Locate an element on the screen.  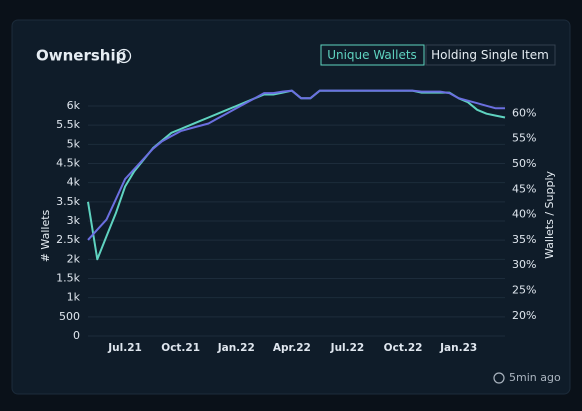
y-tick-label: 5k is located at coordinates (74, 143).